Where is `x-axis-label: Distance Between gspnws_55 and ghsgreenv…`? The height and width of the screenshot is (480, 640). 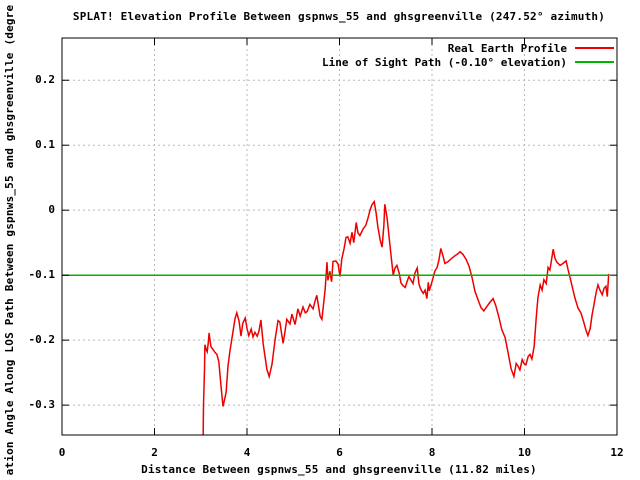
x-axis-label: Distance Between gspnws_55 and ghsgreenv… is located at coordinates (339, 469).